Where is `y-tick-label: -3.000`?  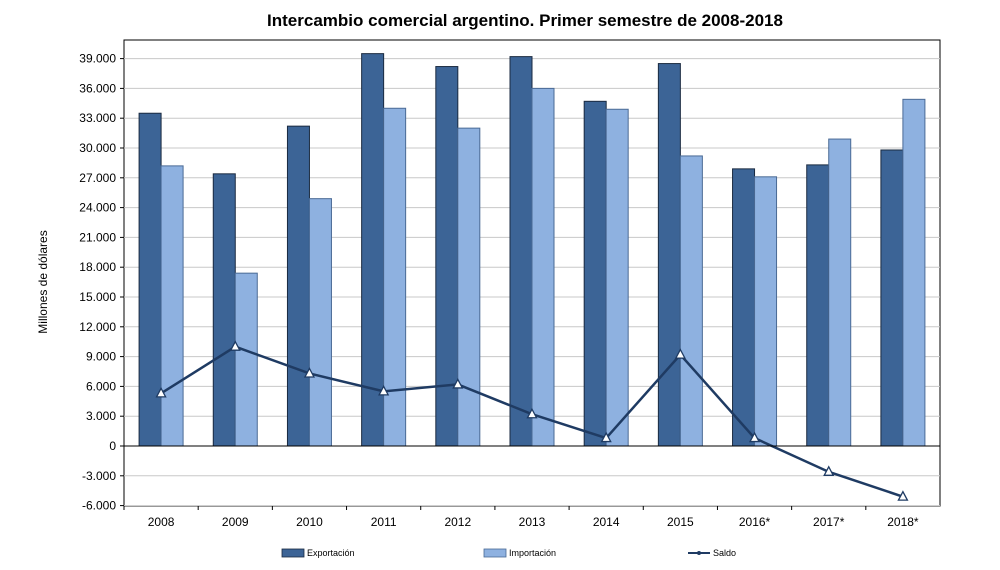
y-tick-label: -3.000 is located at coordinates (99, 476).